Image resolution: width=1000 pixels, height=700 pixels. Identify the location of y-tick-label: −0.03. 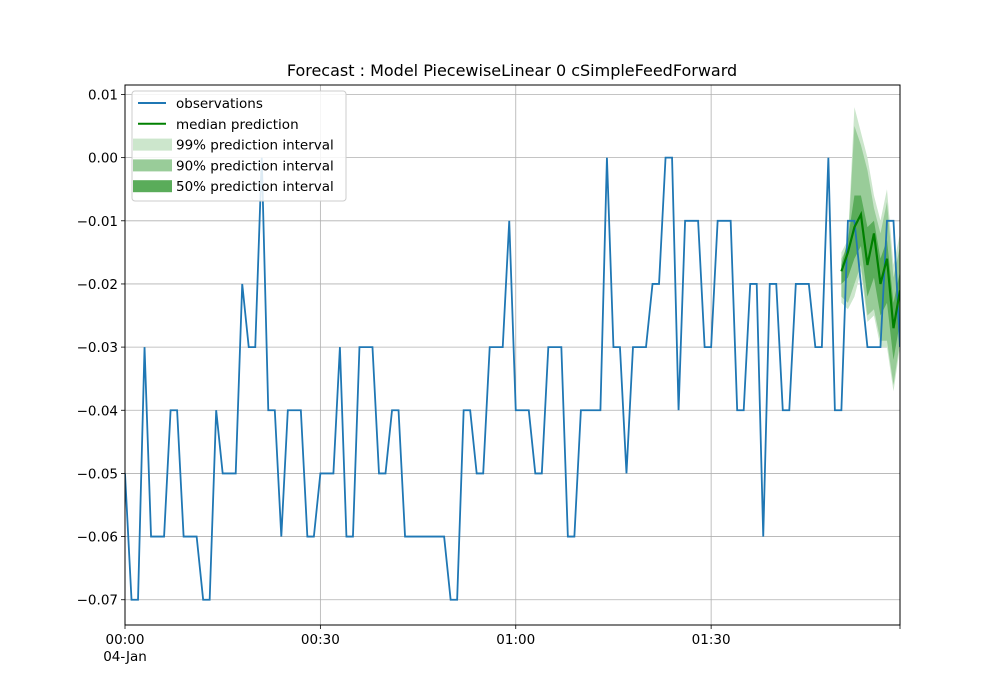
(97, 348).